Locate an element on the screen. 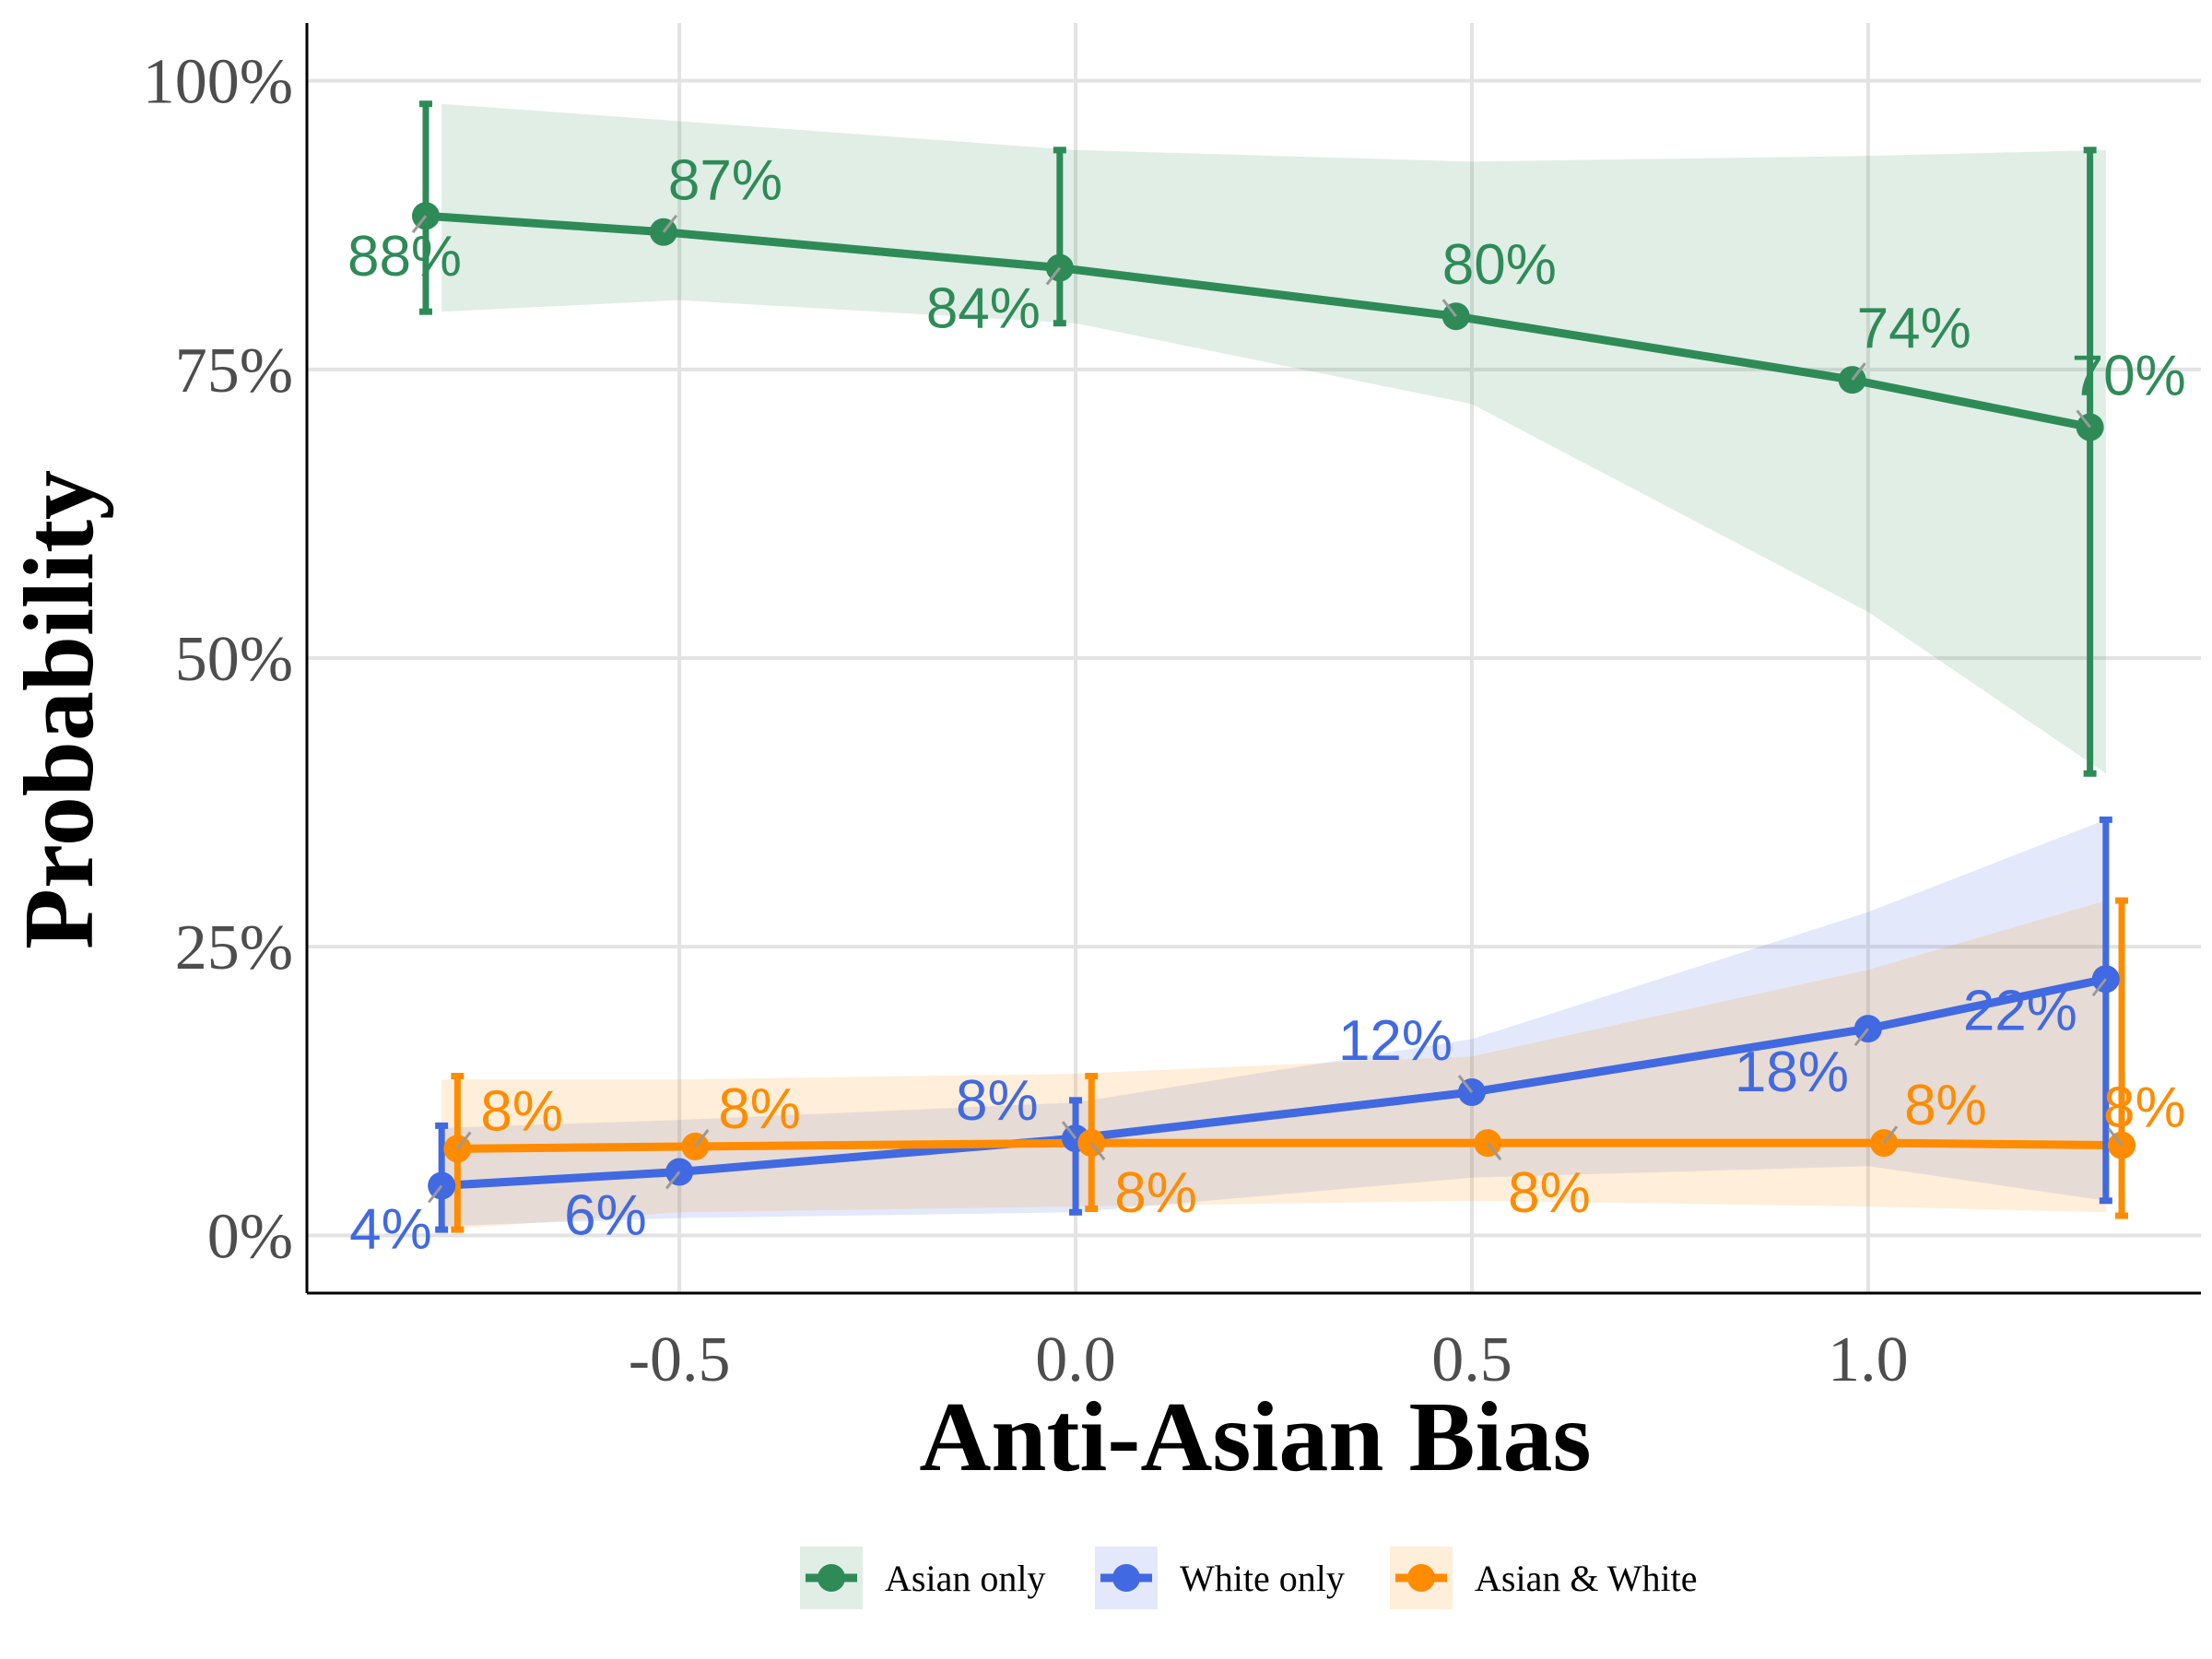  x-tick-label: 0.5 is located at coordinates (1471, 1359).